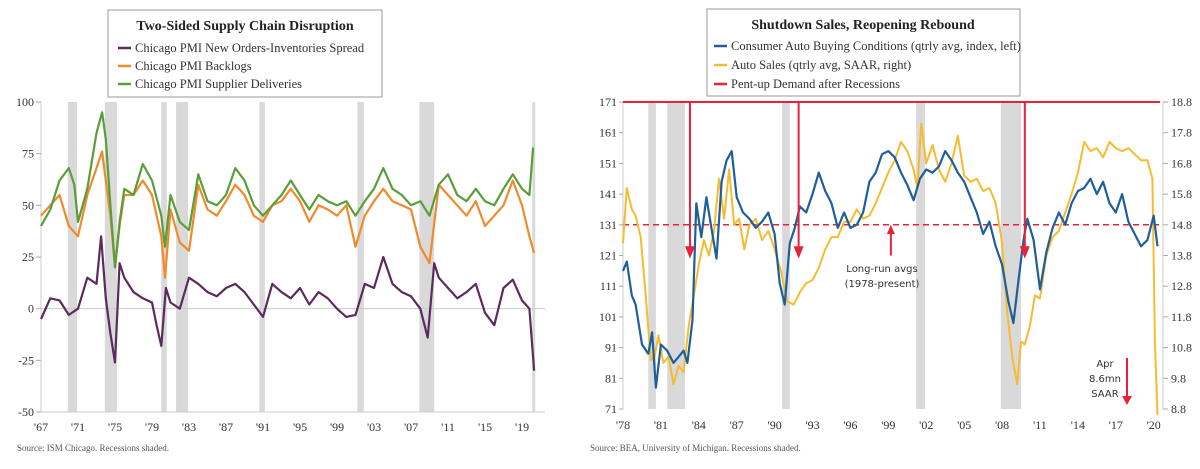 This screenshot has width=1200, height=469. I want to click on left-y-tick-label: 151, so click(608, 163).